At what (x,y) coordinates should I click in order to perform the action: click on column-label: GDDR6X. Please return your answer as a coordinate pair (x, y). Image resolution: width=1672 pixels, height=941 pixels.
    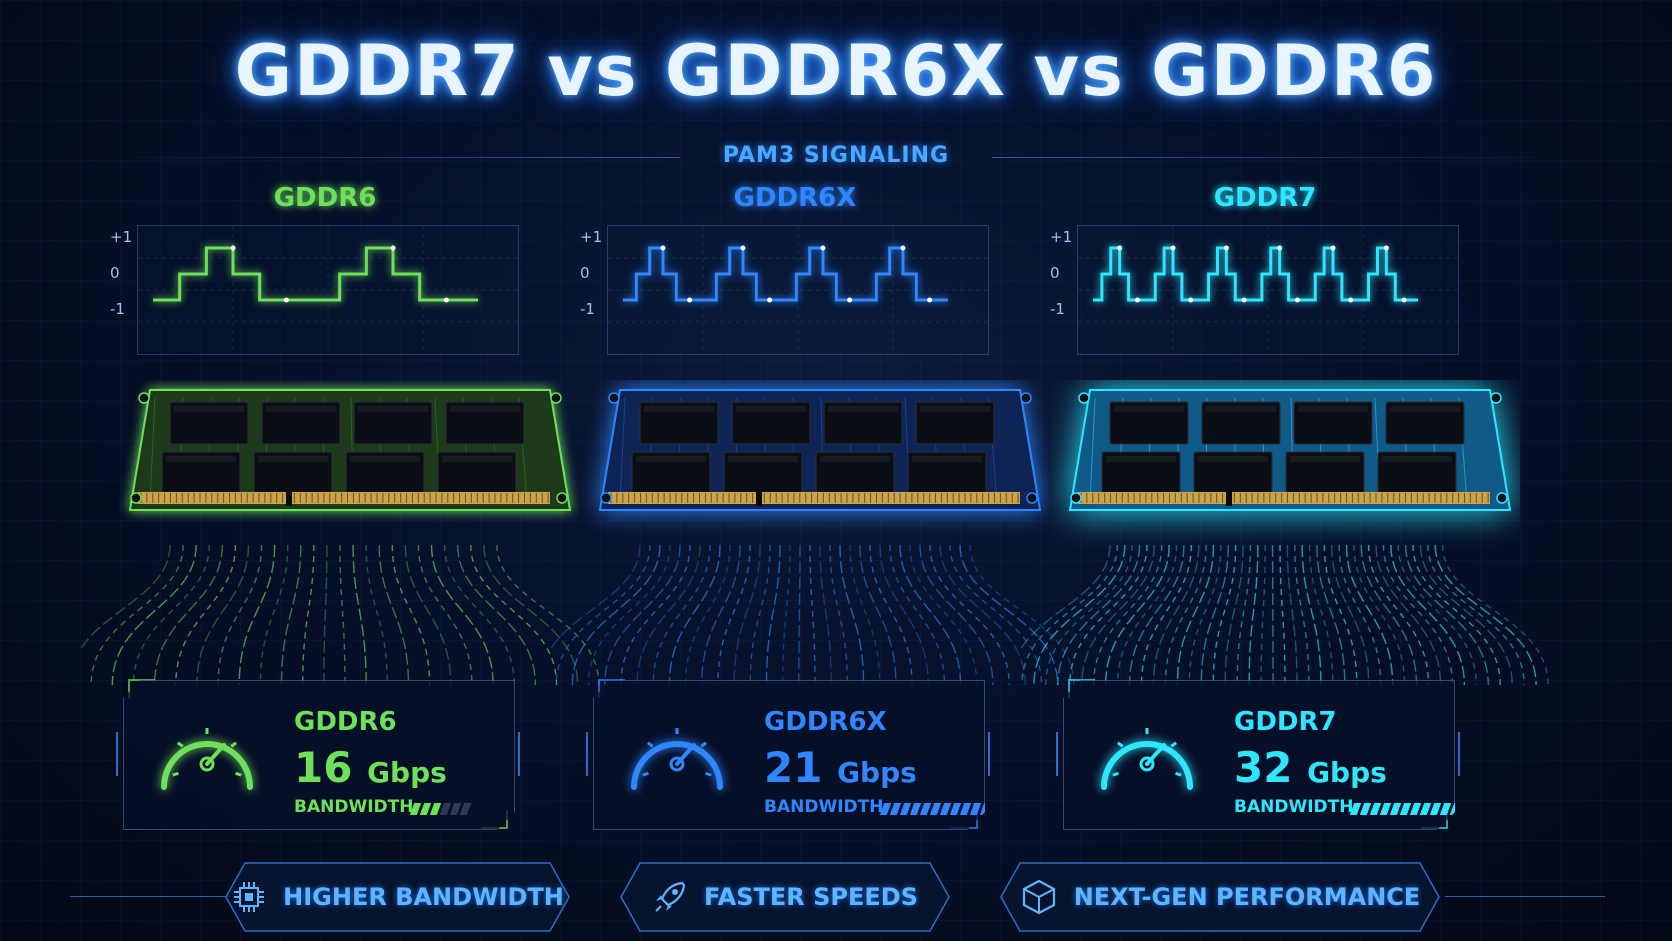
    Looking at the image, I should click on (795, 198).